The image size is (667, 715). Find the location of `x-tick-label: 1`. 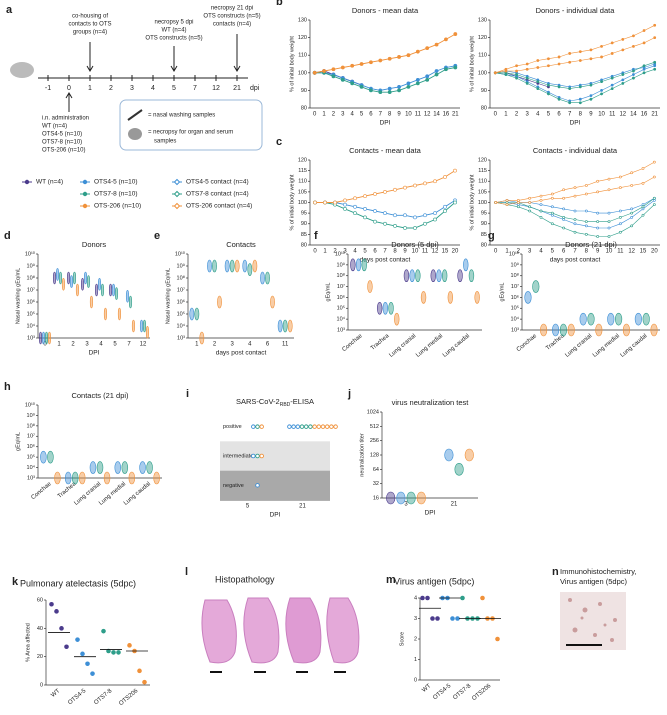

x-tick-label: 1 is located at coordinates (507, 252).